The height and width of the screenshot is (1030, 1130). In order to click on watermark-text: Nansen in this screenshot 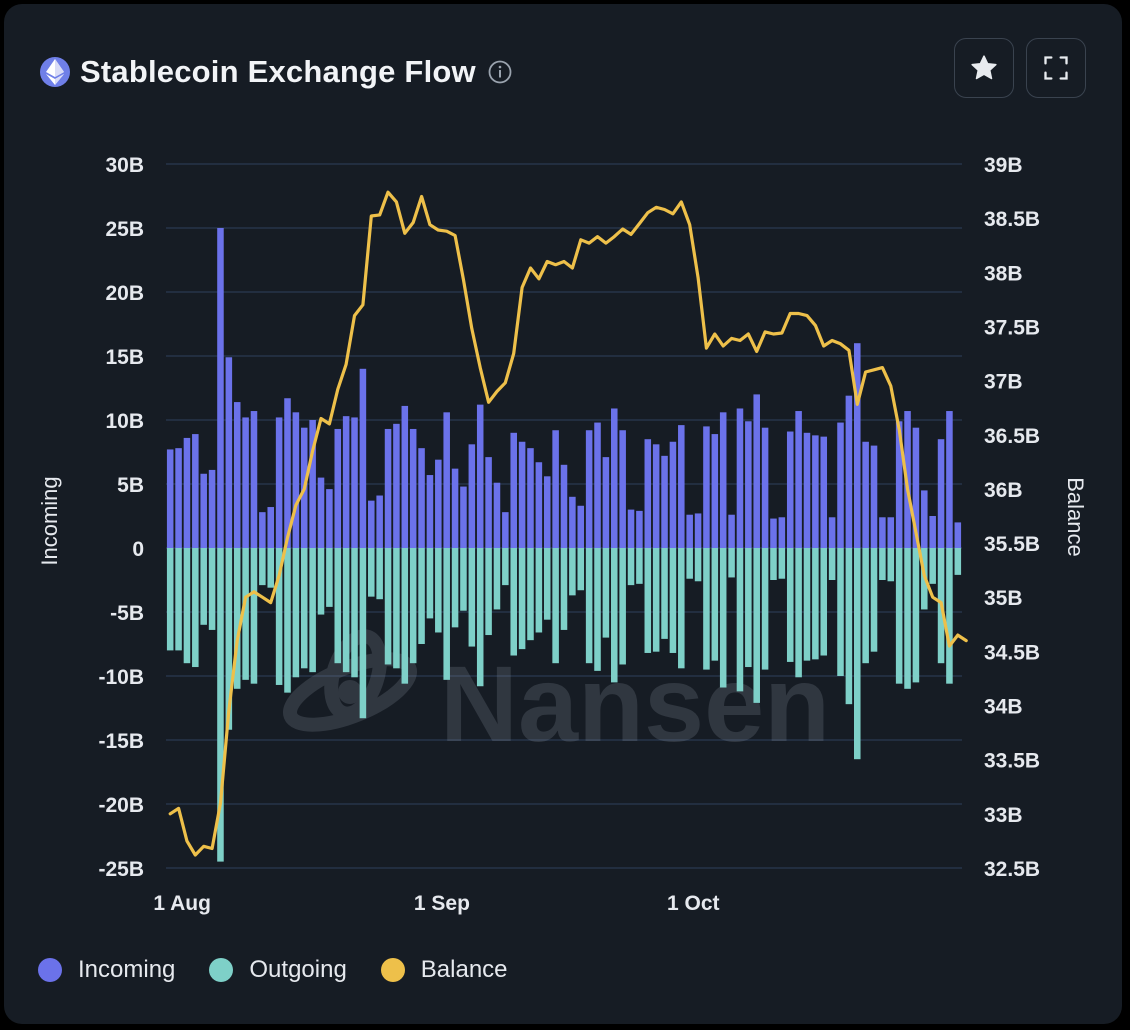, I will do `click(635, 703)`.